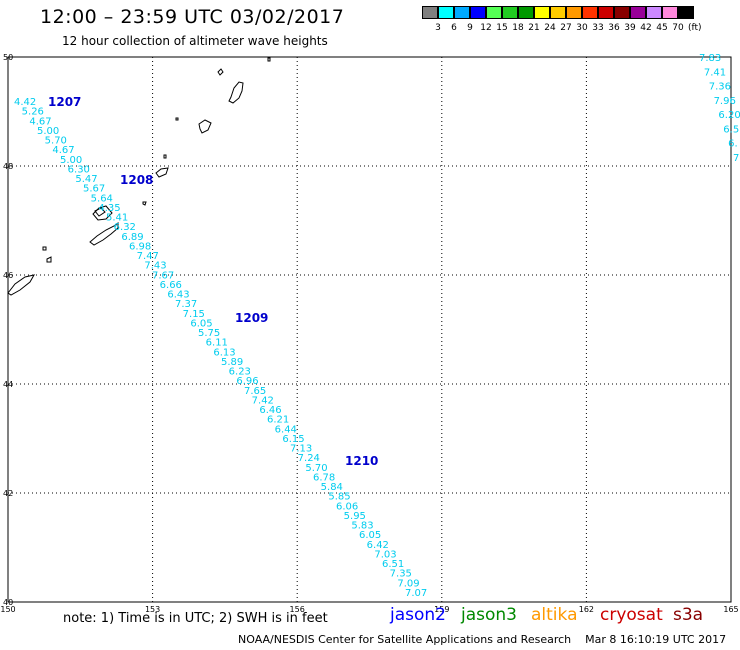 This screenshot has height=650, width=740. What do you see at coordinates (695, 28) in the screenshot?
I see `legend-unit: (ft)` at bounding box center [695, 28].